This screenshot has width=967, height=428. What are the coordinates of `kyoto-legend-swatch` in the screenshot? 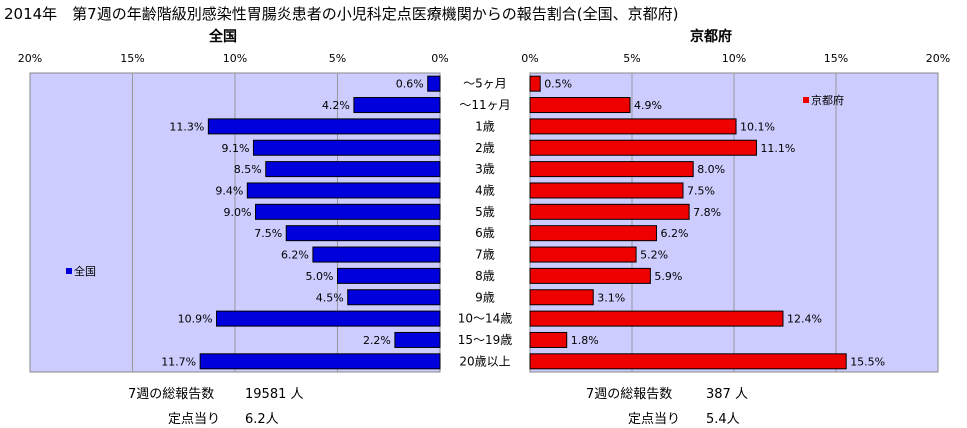 It's located at (806, 100).